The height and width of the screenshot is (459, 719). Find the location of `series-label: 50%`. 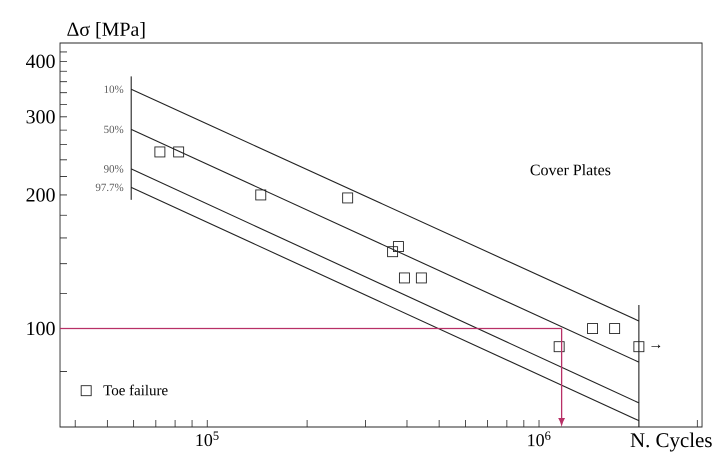

series-label: 50% is located at coordinates (114, 130).